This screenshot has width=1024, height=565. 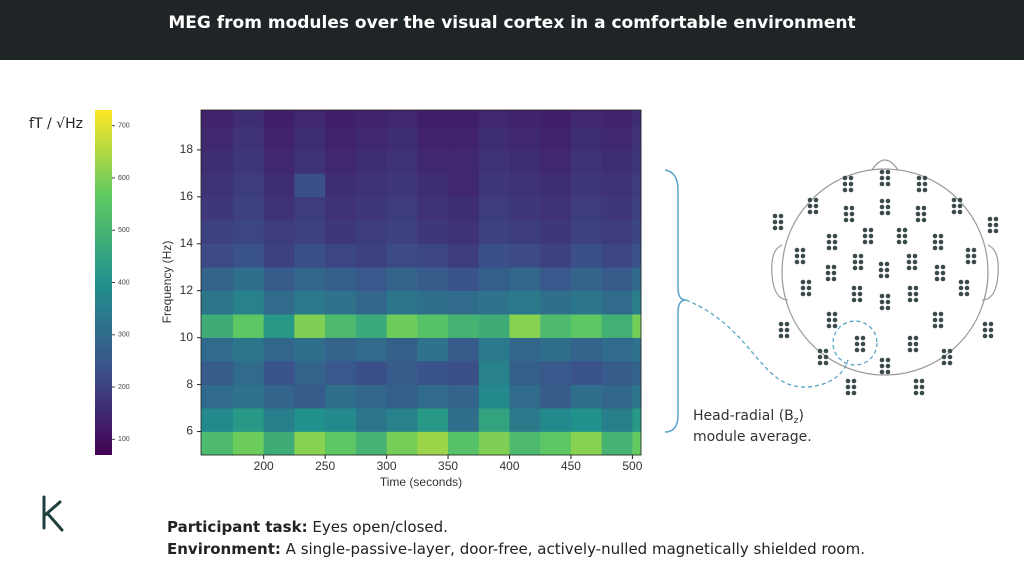 I want to click on x-axis-label: Time (seconds), so click(x=421, y=482).